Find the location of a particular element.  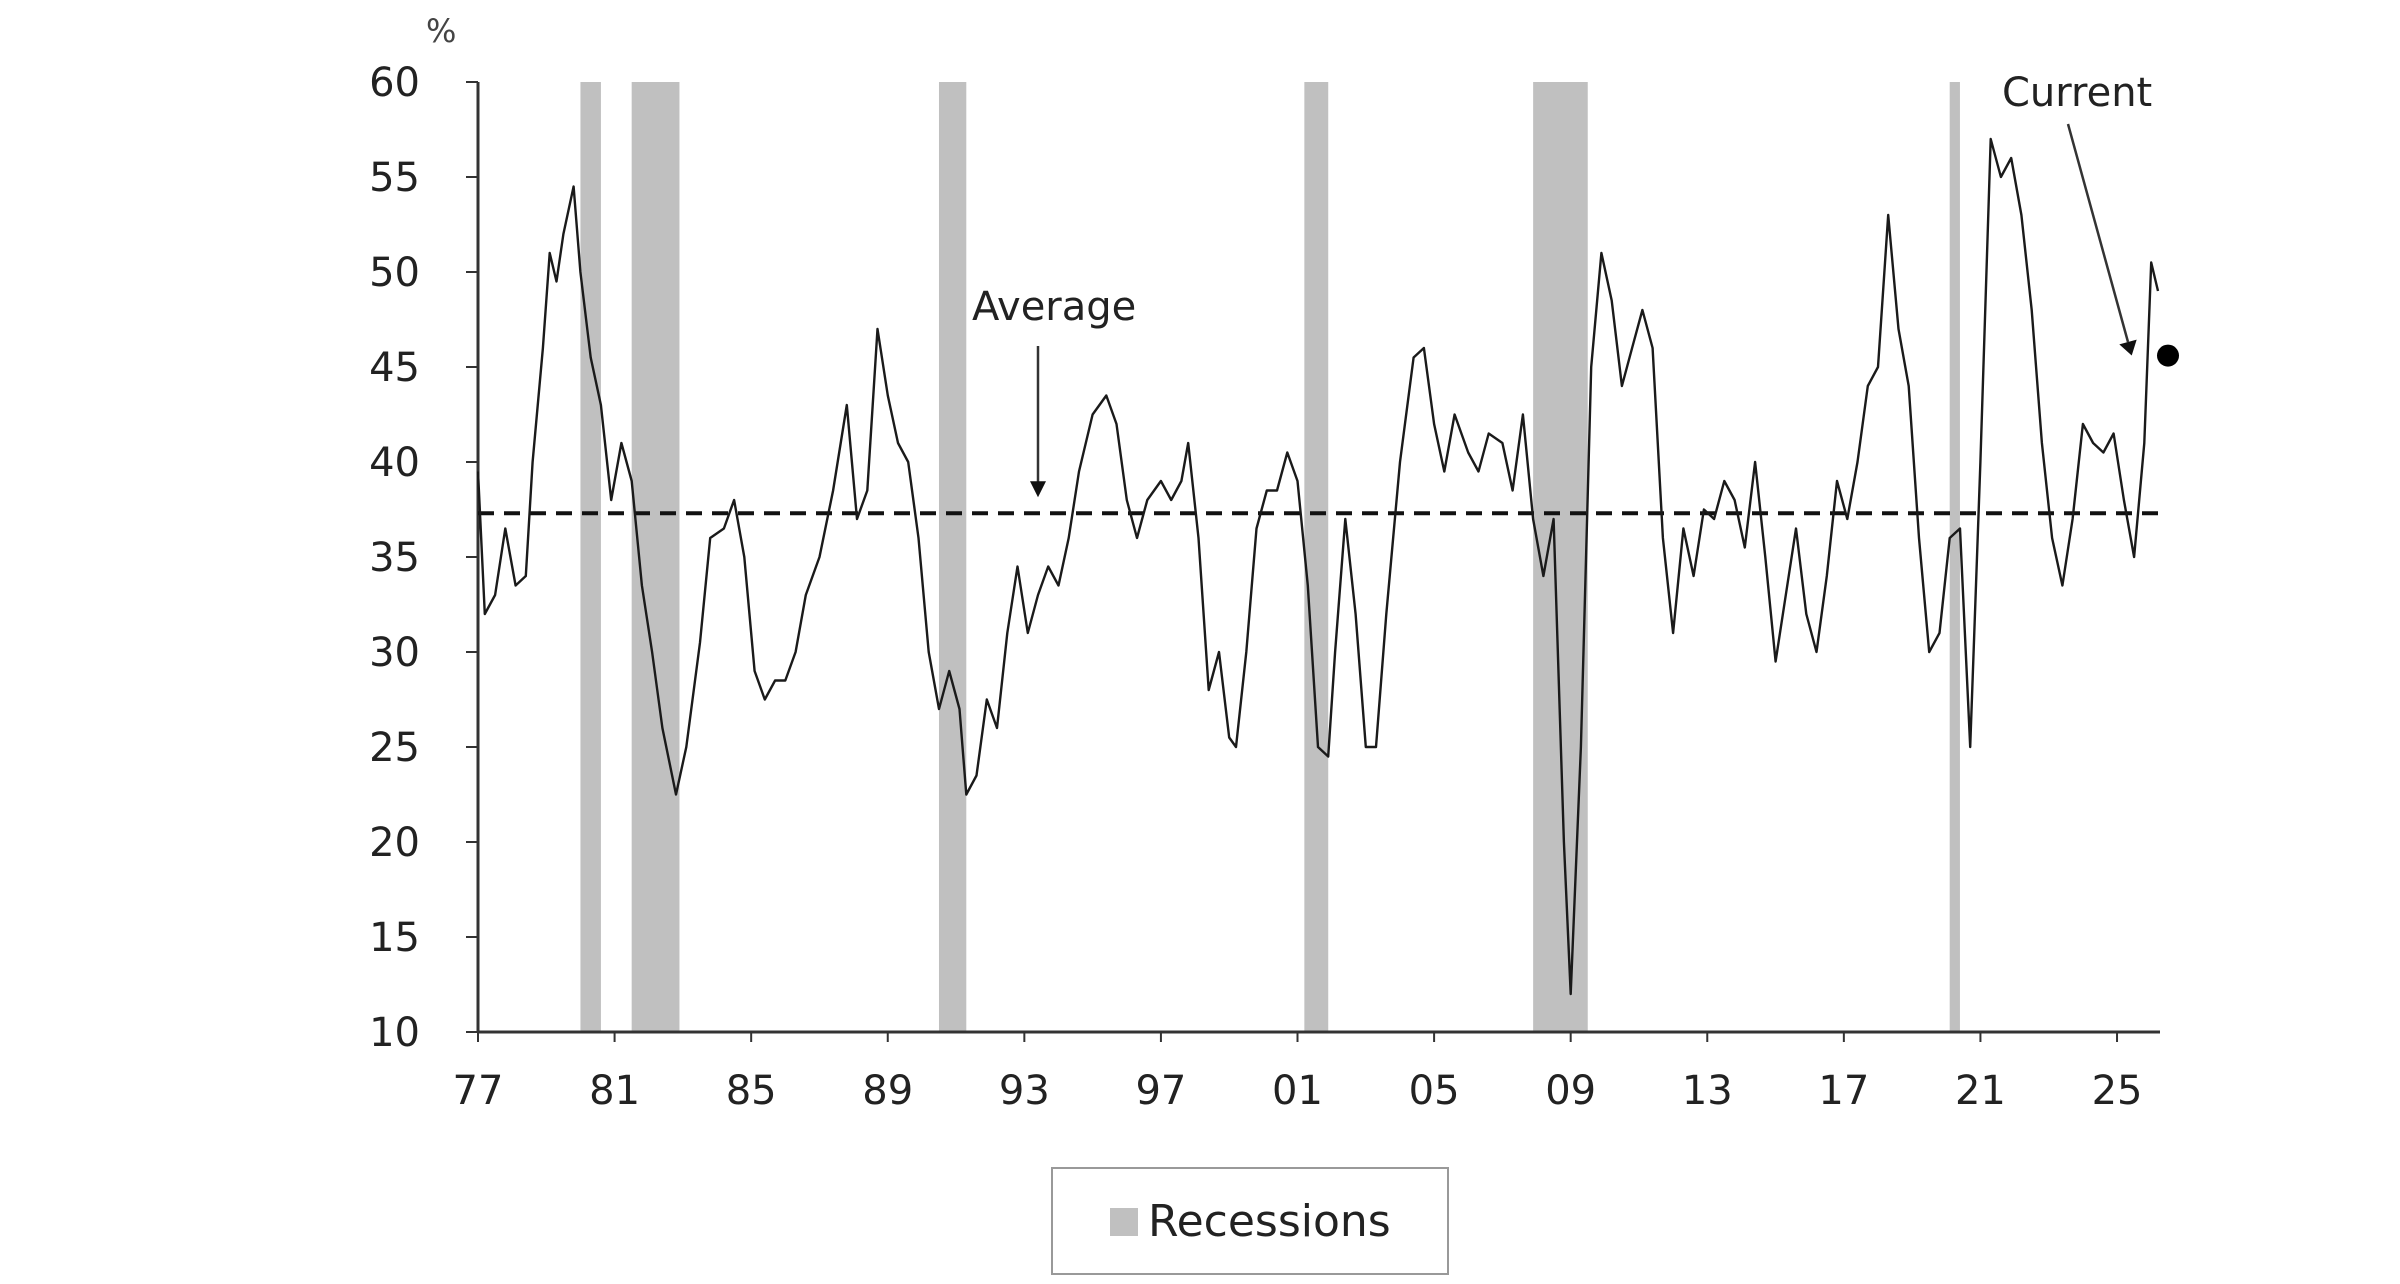

y-tick-label-55: 55 is located at coordinates (394, 178).